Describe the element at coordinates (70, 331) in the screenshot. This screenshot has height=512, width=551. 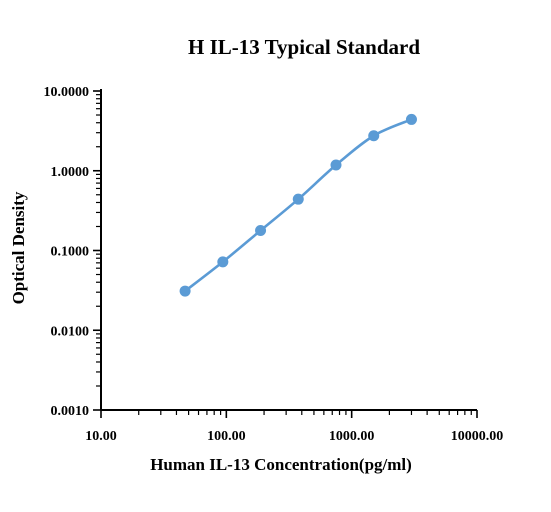
I see `y-tick-label: 0.0100` at that location.